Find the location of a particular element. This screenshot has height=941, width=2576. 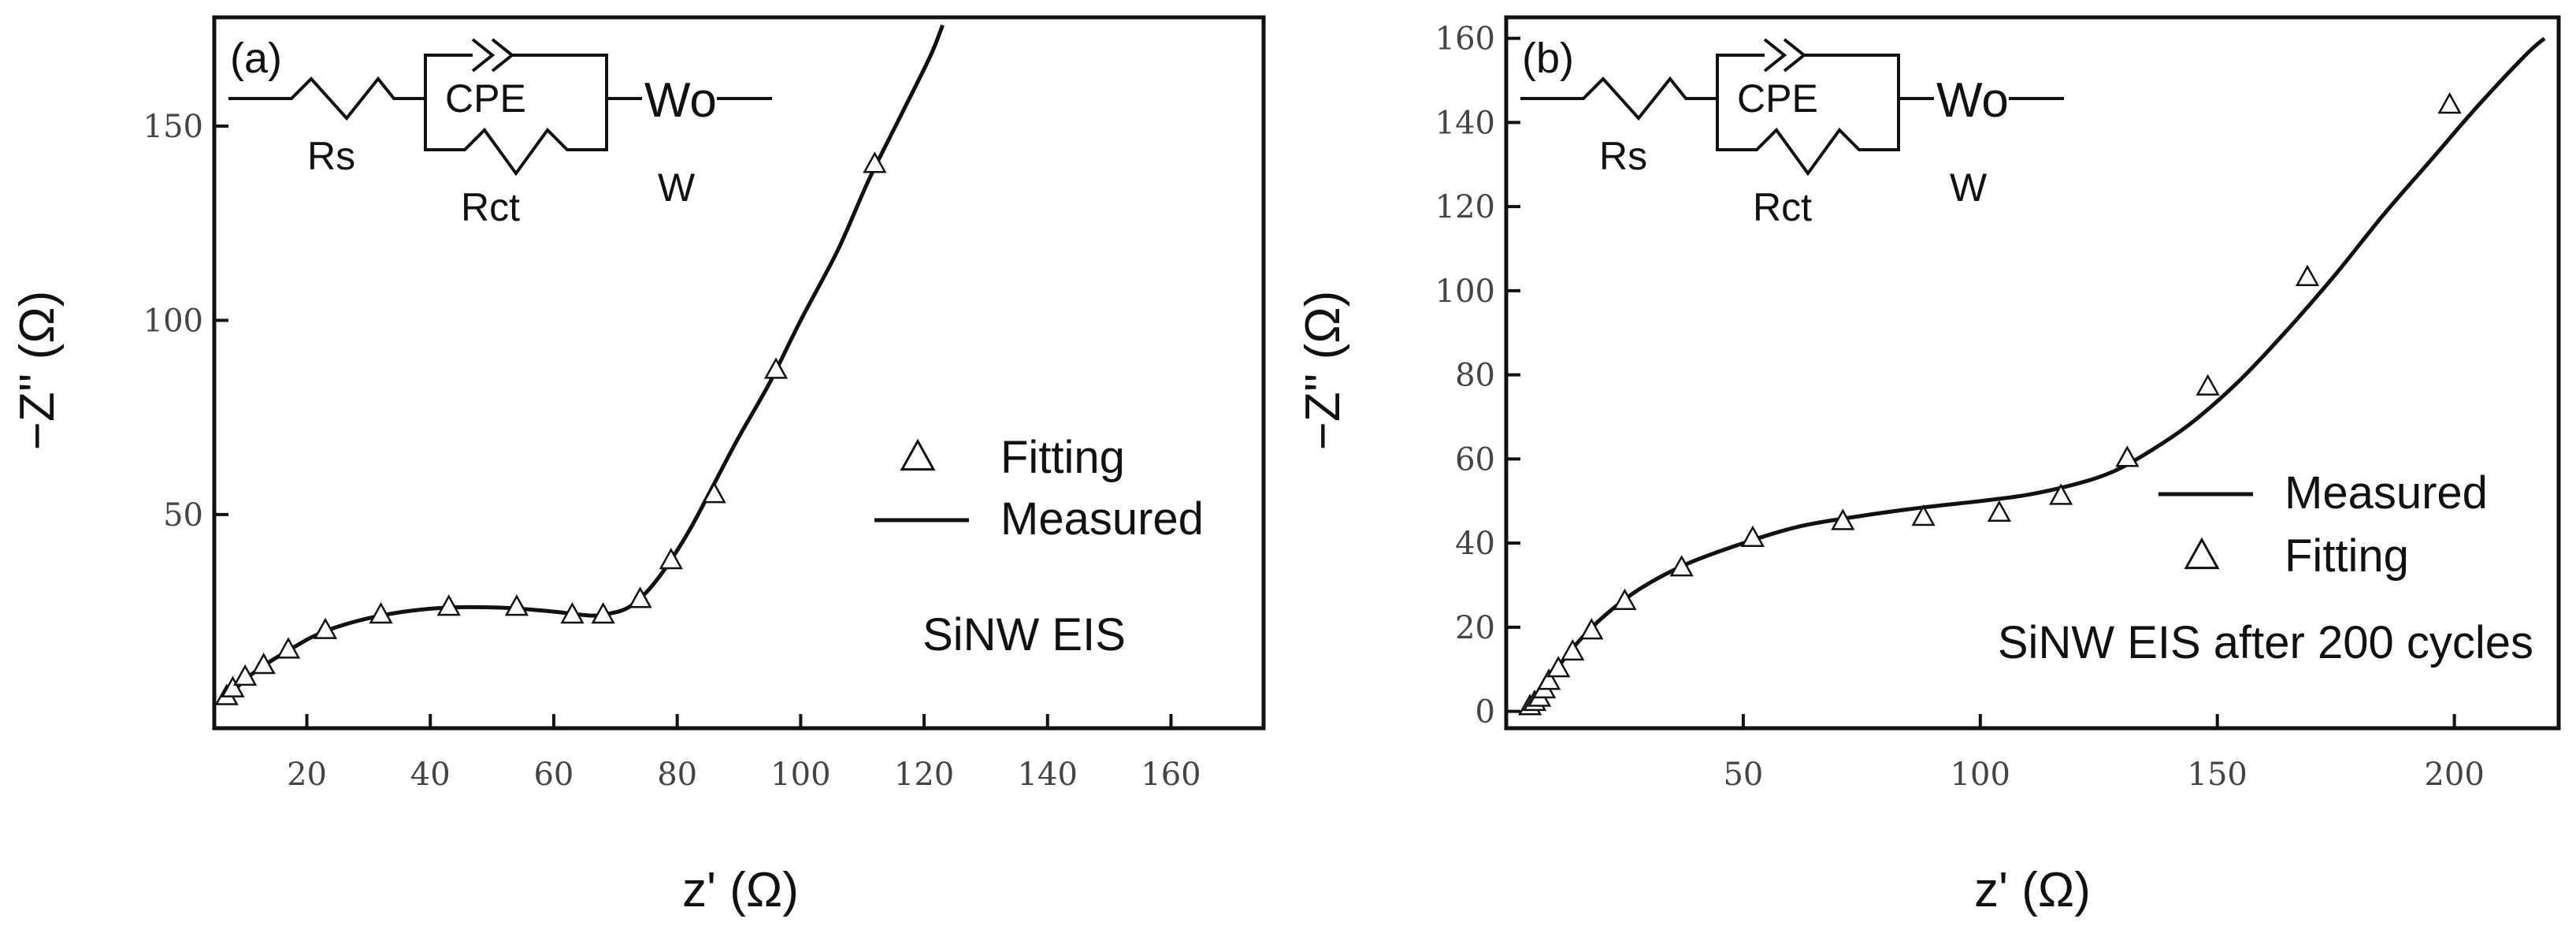

x-tick-label: 50 is located at coordinates (1743, 775).